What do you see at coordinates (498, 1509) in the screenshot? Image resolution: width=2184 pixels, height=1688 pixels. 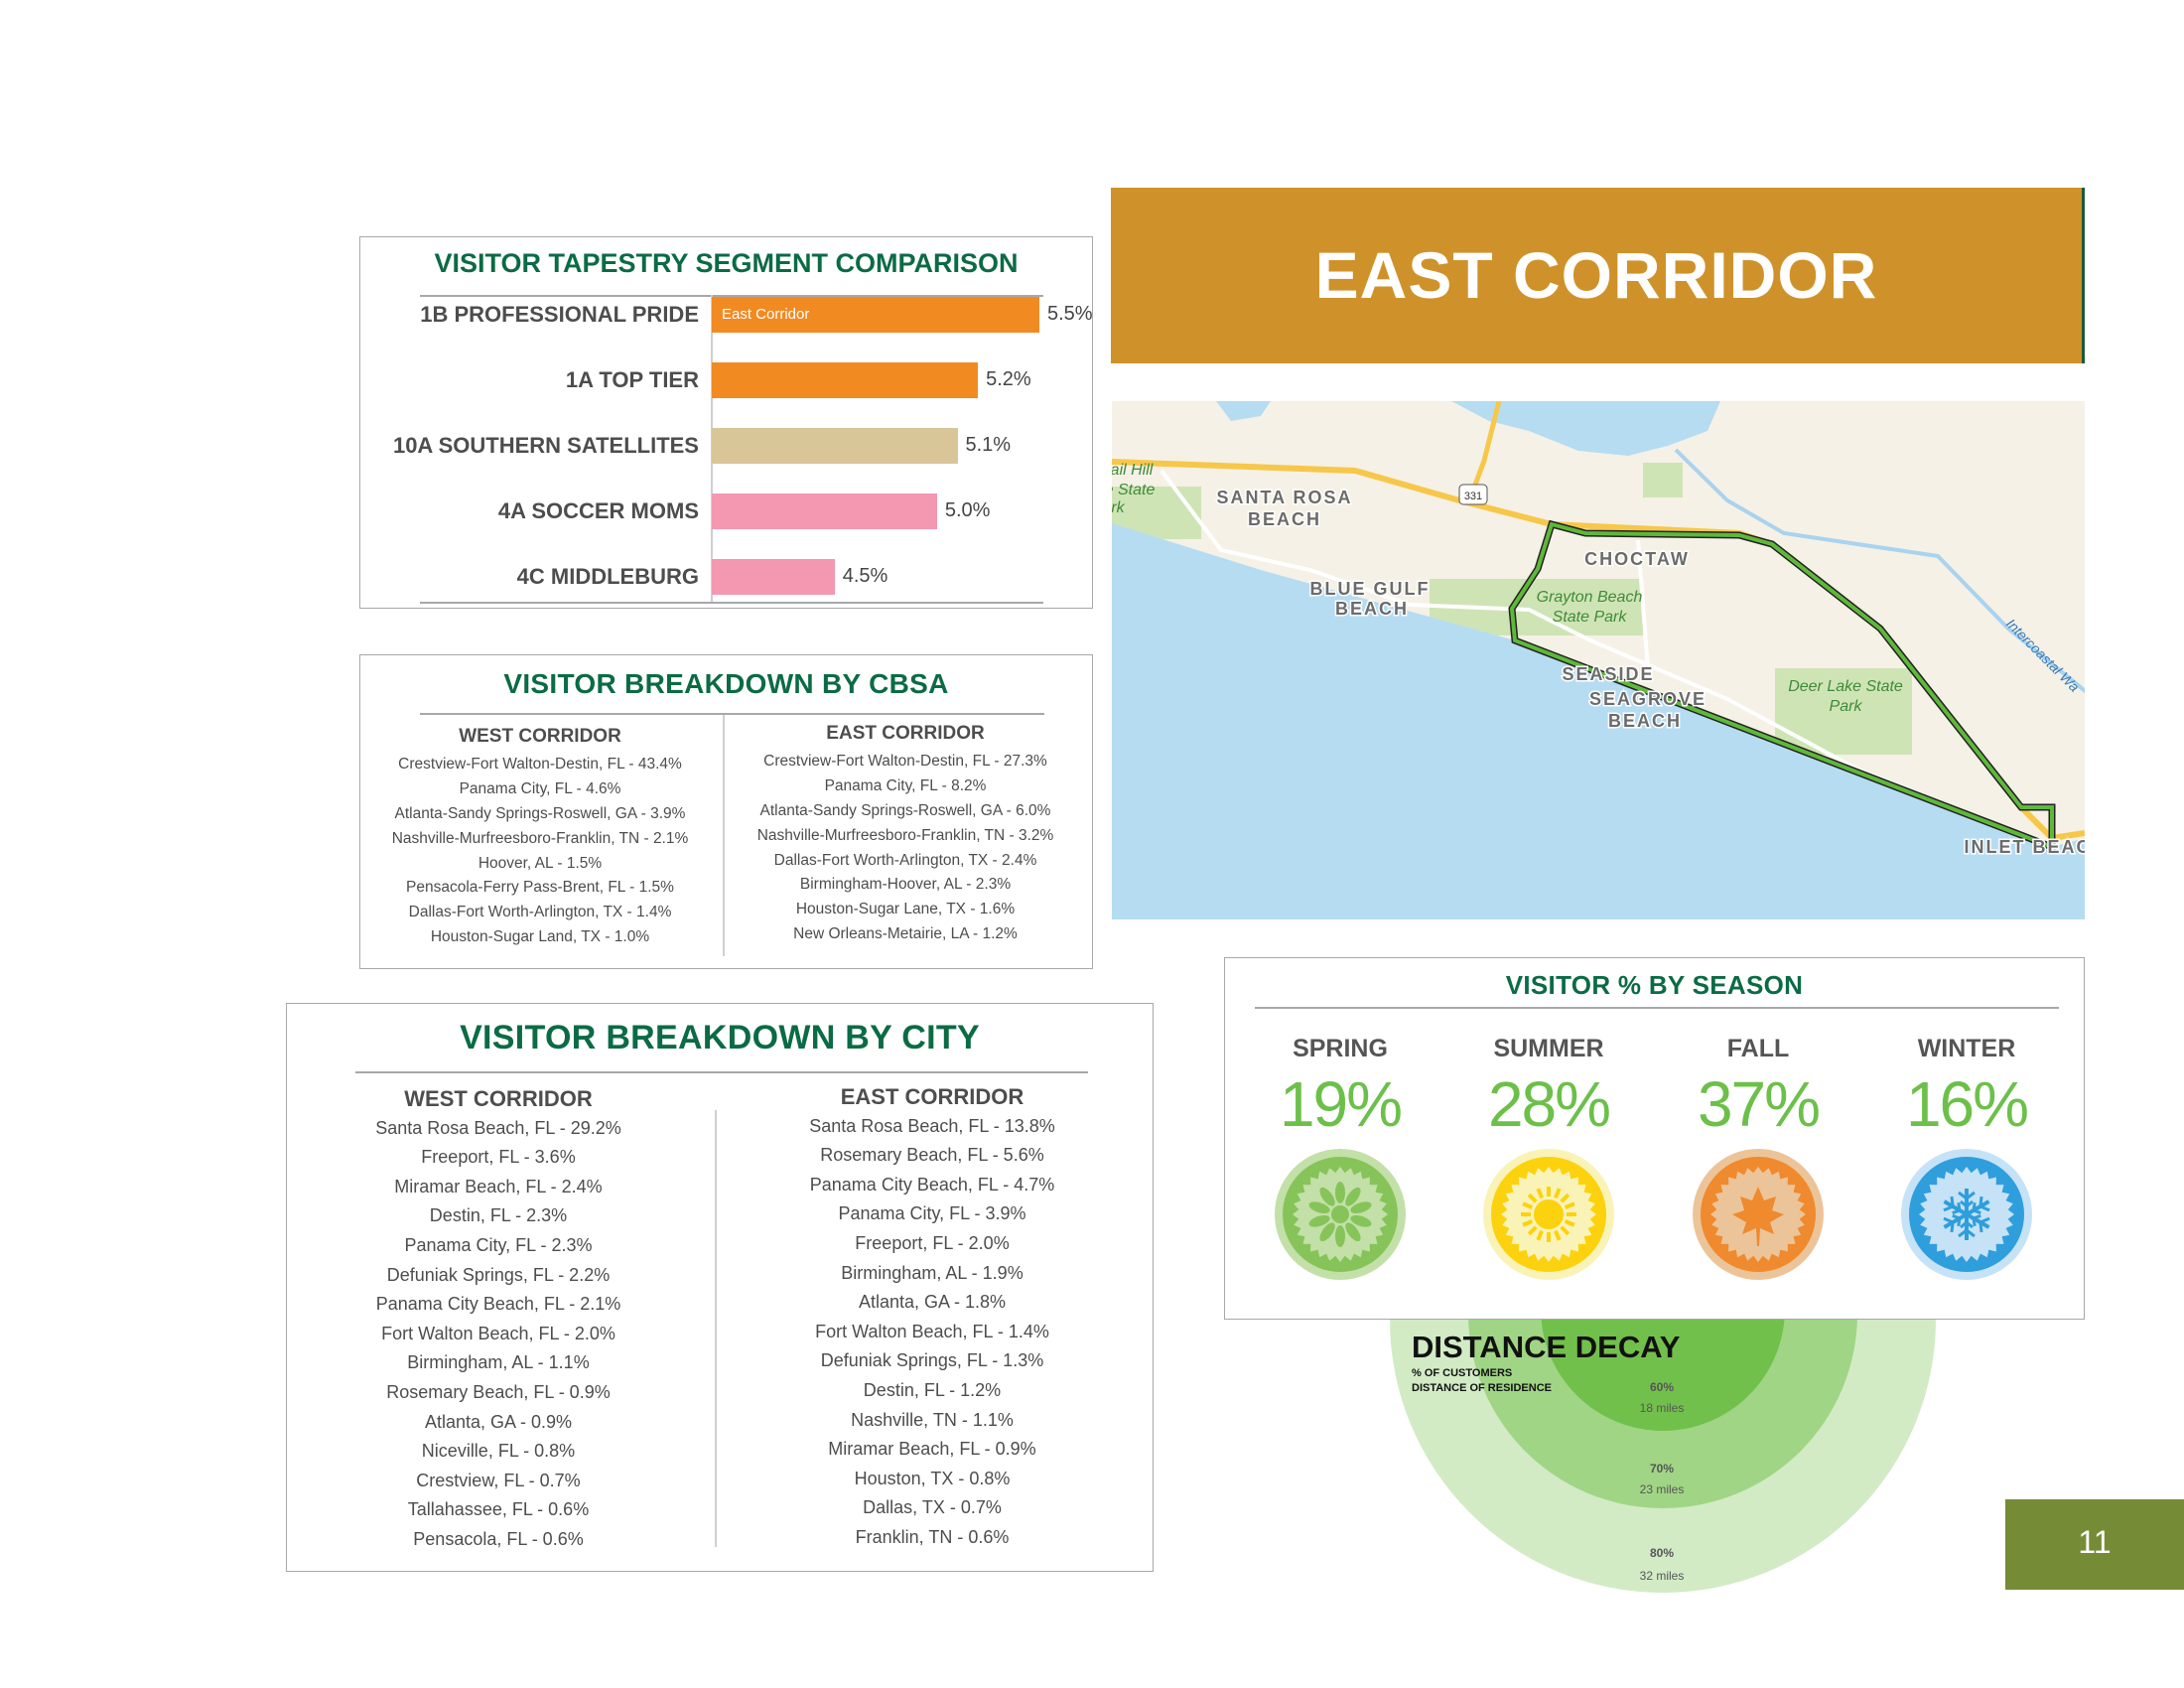 I see `list-item: Tallahassee, FL - 0.6%` at bounding box center [498, 1509].